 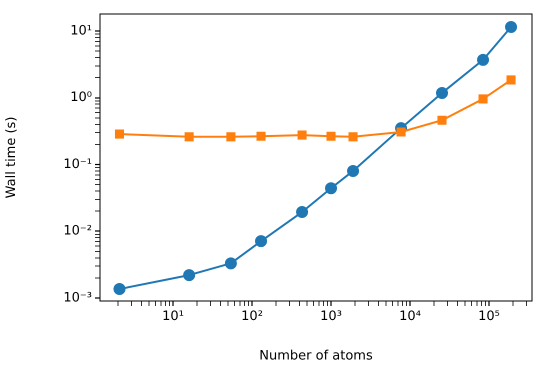 What do you see at coordinates (77, 298) in the screenshot?
I see `y-tick-label: 10⁻³` at bounding box center [77, 298].